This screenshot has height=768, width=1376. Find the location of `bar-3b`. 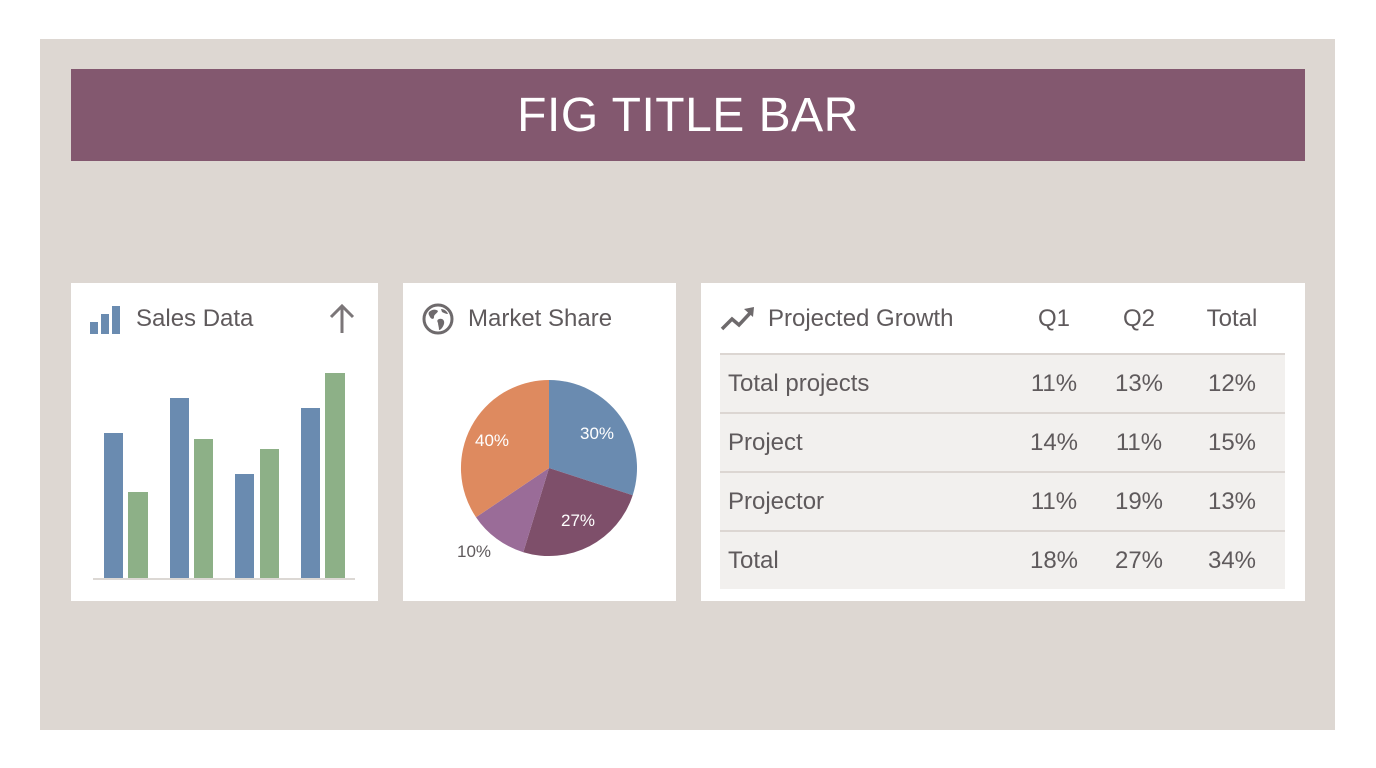

bar-3b is located at coordinates (269, 513).